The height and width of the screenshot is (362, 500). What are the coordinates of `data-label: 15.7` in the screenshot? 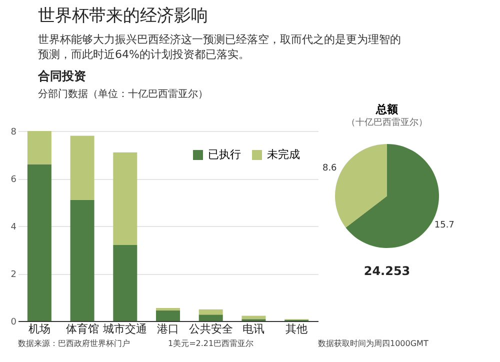 It's located at (444, 225).